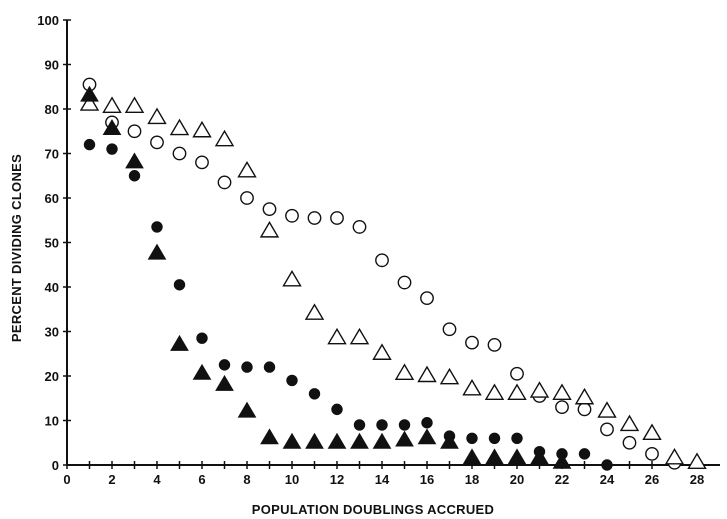 This screenshot has width=727, height=519. What do you see at coordinates (337, 479) in the screenshot?
I see `x-tick-label: 12` at bounding box center [337, 479].